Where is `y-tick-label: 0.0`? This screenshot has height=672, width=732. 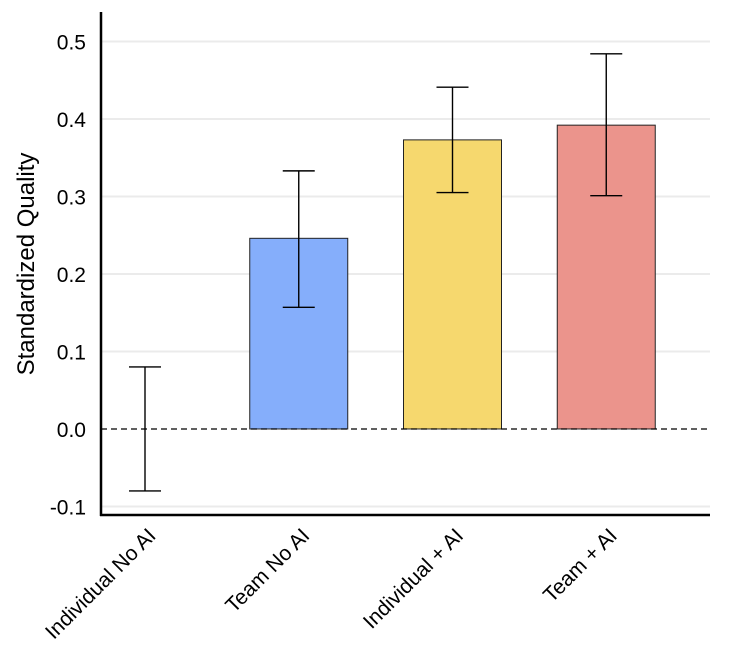 y-tick-label: 0.0 is located at coordinates (71, 430).